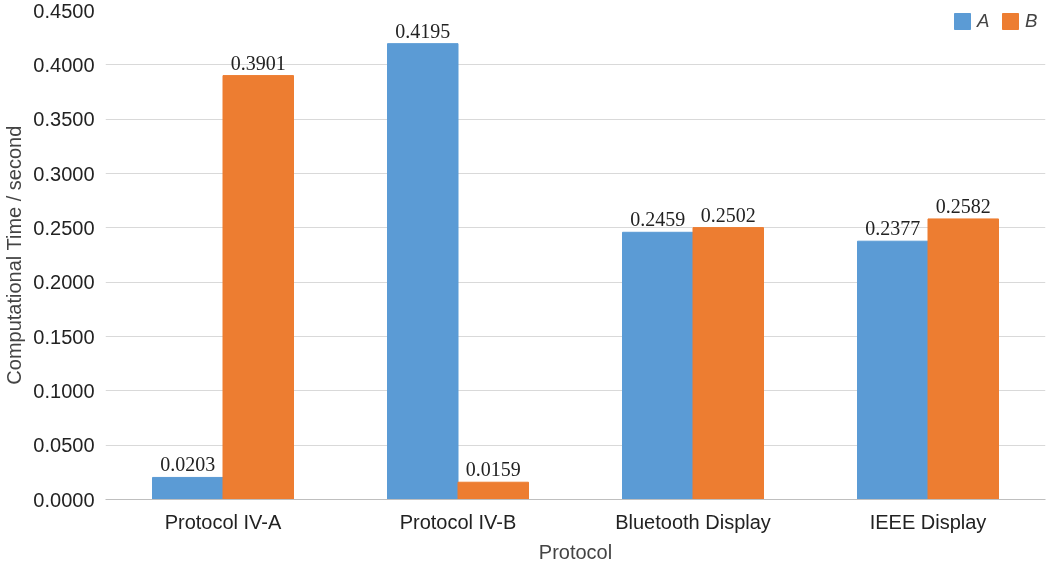 This screenshot has height=575, width=1058. I want to click on legend-label: A, so click(984, 21).